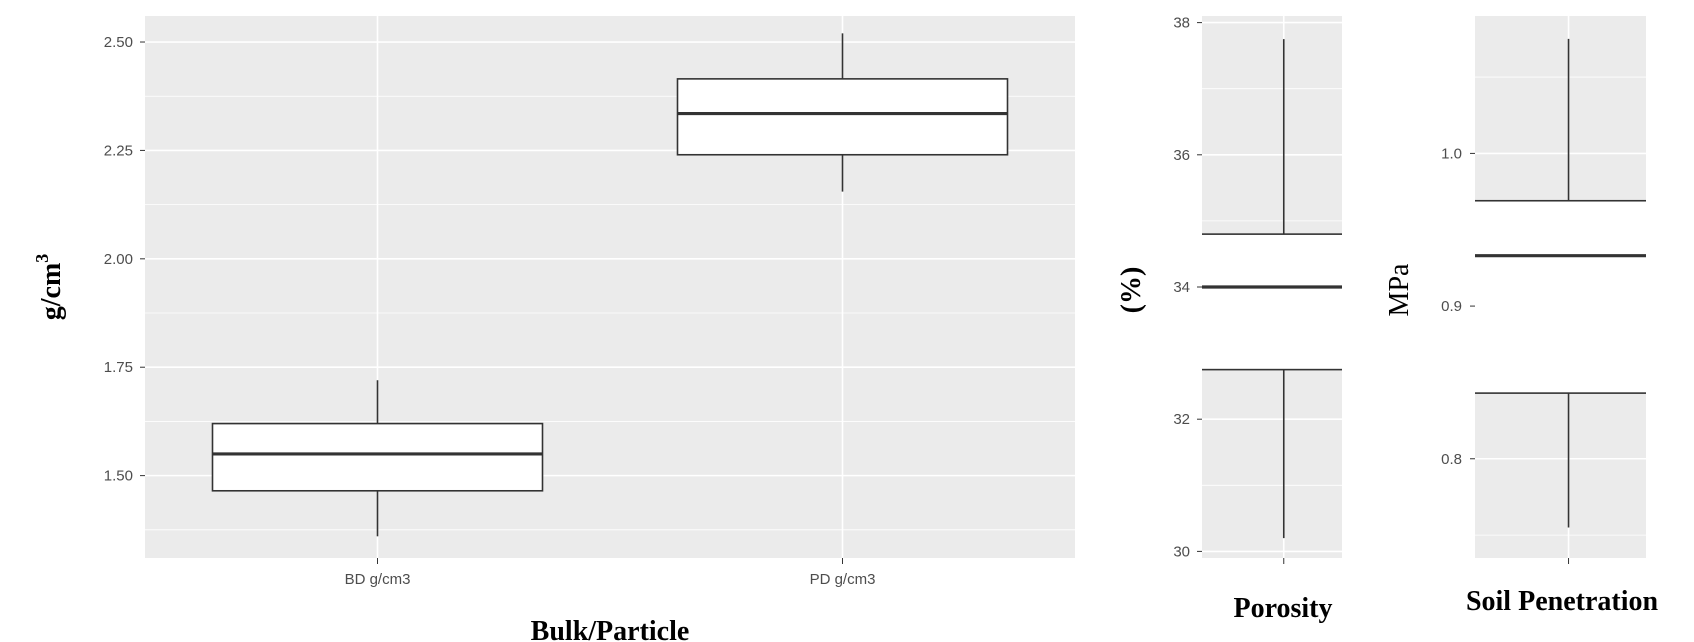  What do you see at coordinates (378, 579) in the screenshot?
I see `x-tick-label: BD g/cm3` at bounding box center [378, 579].